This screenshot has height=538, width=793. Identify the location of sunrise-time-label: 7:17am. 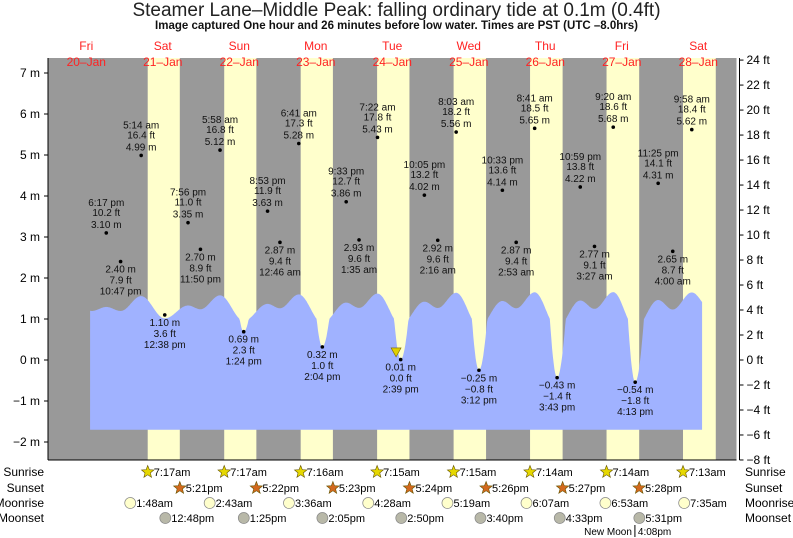
(248, 473).